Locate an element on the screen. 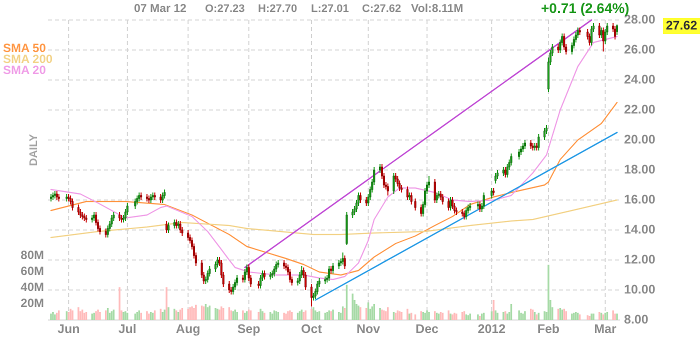  x-tick-label: Aug is located at coordinates (188, 329).